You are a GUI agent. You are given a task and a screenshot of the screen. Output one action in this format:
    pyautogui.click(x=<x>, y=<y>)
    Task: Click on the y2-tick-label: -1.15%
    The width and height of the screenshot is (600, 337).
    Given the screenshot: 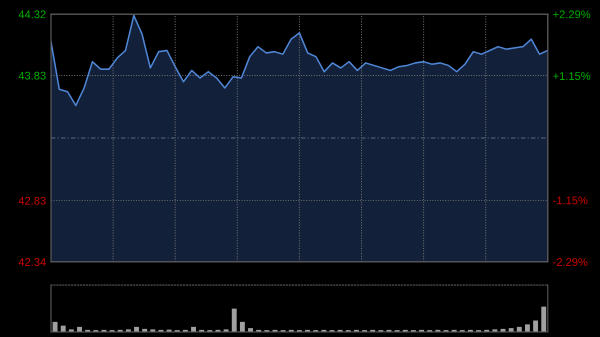 What is the action you would take?
    pyautogui.click(x=570, y=200)
    